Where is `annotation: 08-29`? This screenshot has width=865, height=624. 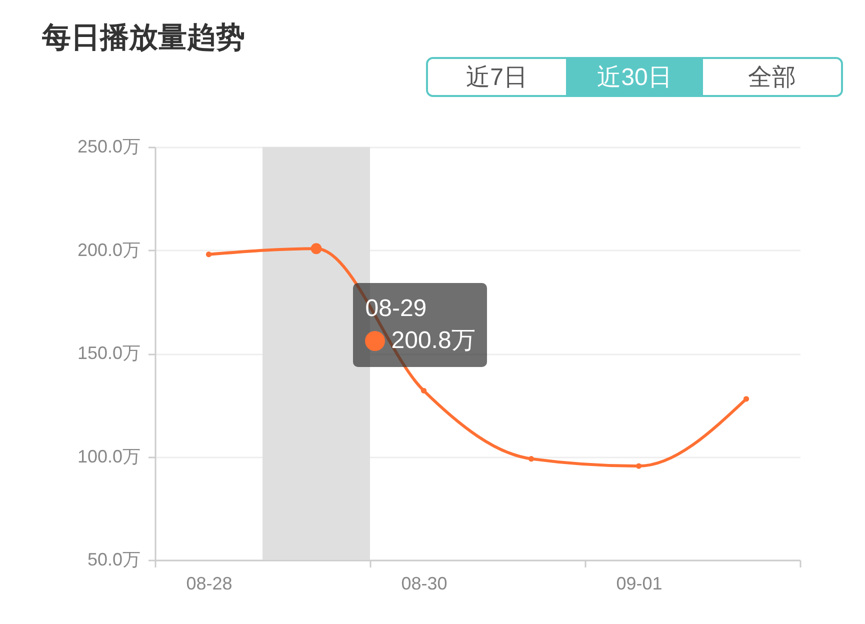 annotation: 08-29 is located at coordinates (396, 309).